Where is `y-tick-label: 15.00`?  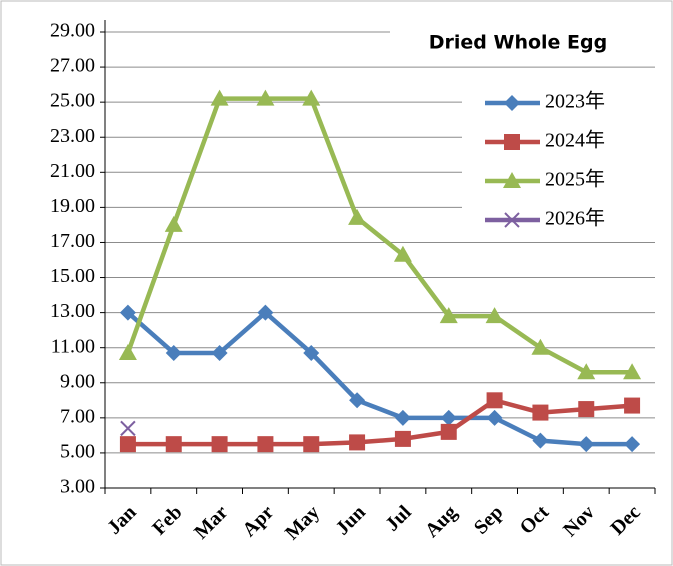
y-tick-label: 15.00 is located at coordinates (72, 276).